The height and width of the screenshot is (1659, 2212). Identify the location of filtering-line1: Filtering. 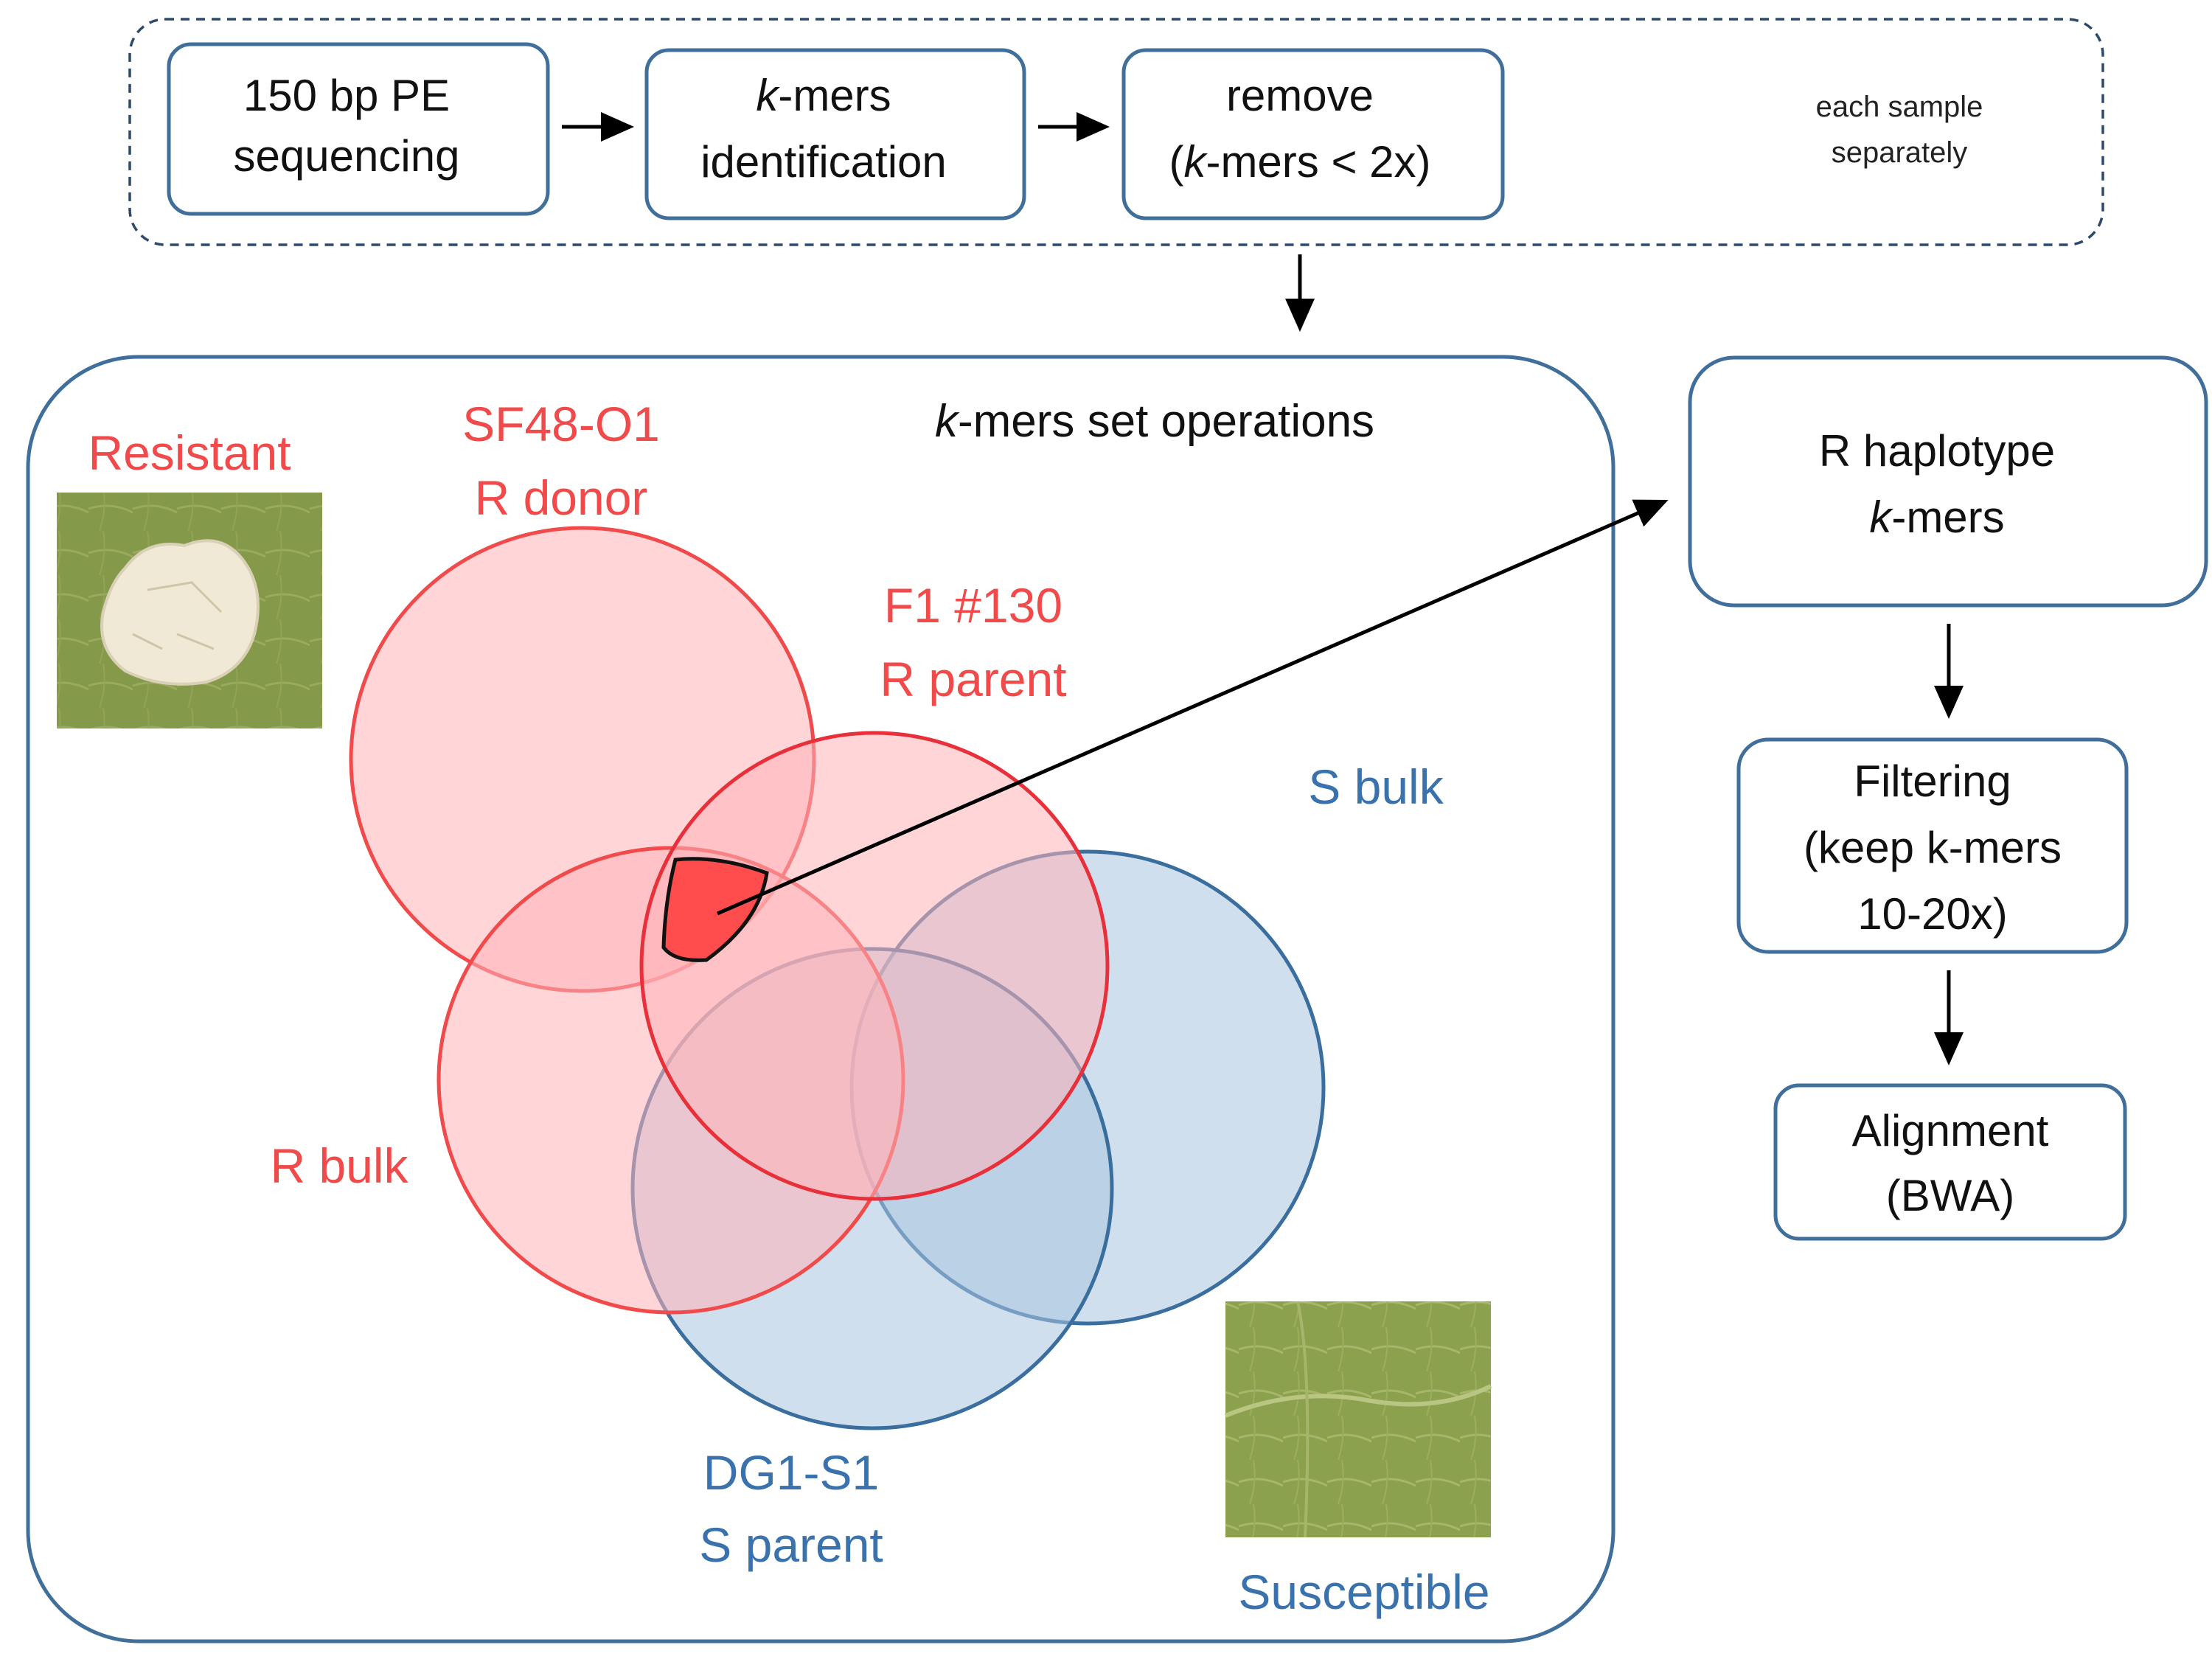
(1932, 781).